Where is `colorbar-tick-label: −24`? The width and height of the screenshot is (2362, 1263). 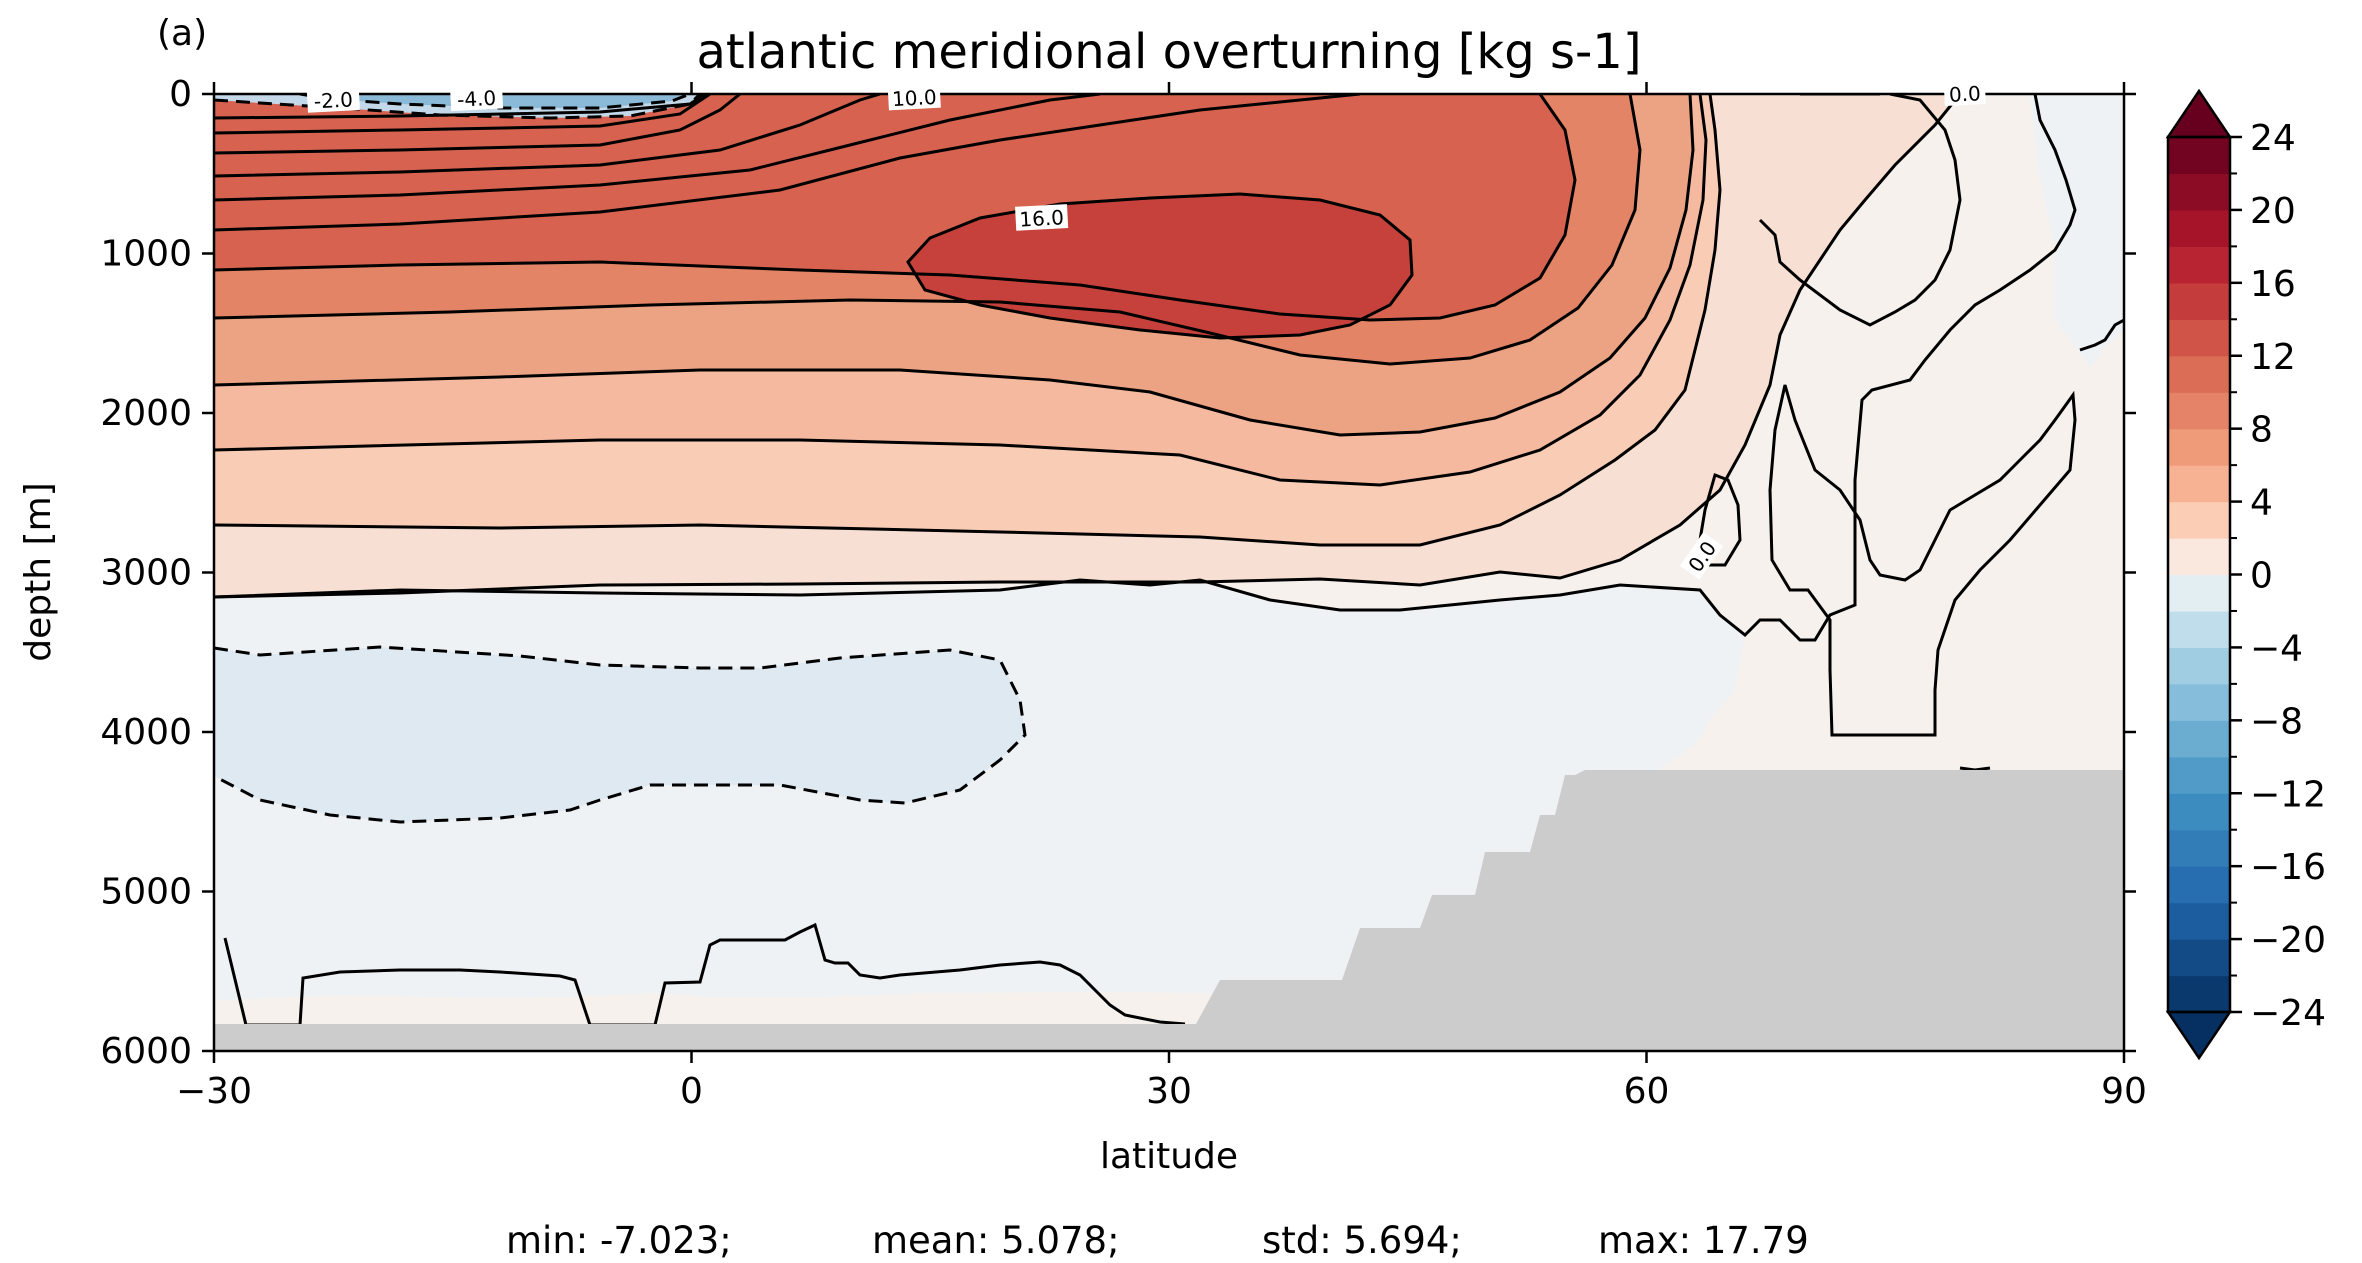 colorbar-tick-label: −24 is located at coordinates (2288, 1013).